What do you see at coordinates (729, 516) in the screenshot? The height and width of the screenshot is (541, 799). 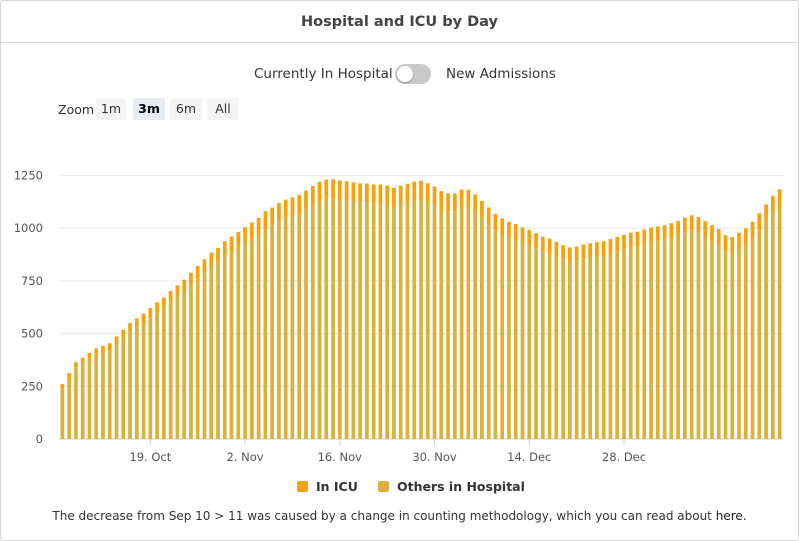 I see `footnote-link: here` at bounding box center [729, 516].